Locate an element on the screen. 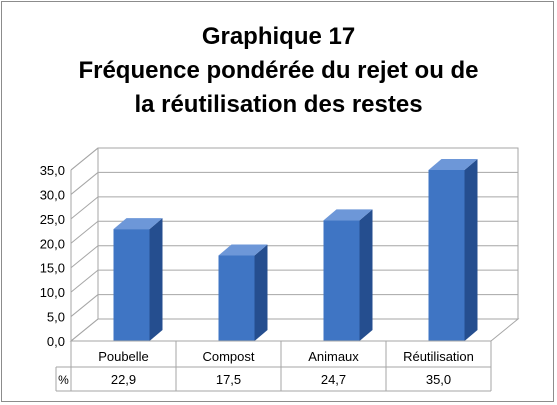 The image size is (557, 405). y-tick-label: 15,0 is located at coordinates (52, 268).